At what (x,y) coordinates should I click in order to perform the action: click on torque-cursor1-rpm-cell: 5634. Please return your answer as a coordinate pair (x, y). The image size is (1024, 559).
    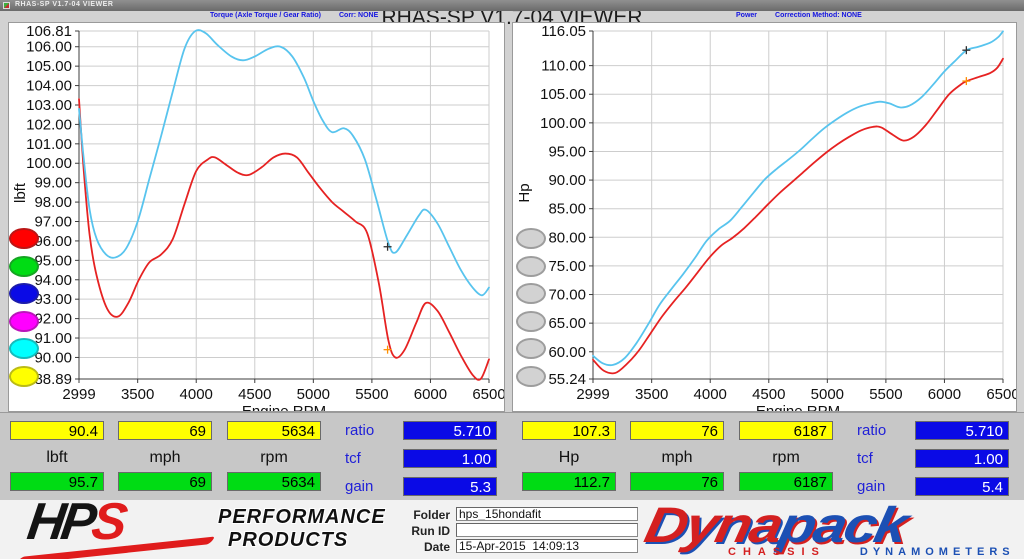
    Looking at the image, I should click on (274, 430).